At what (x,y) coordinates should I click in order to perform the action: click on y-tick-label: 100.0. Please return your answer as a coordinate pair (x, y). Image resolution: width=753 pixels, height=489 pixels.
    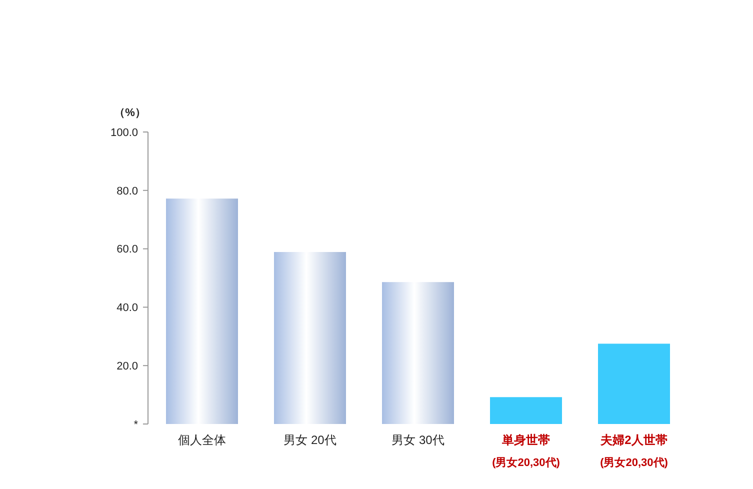
    Looking at the image, I should click on (124, 132).